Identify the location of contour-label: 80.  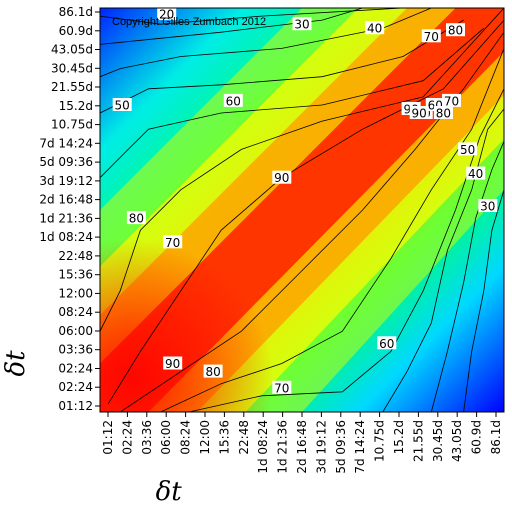
(455, 30).